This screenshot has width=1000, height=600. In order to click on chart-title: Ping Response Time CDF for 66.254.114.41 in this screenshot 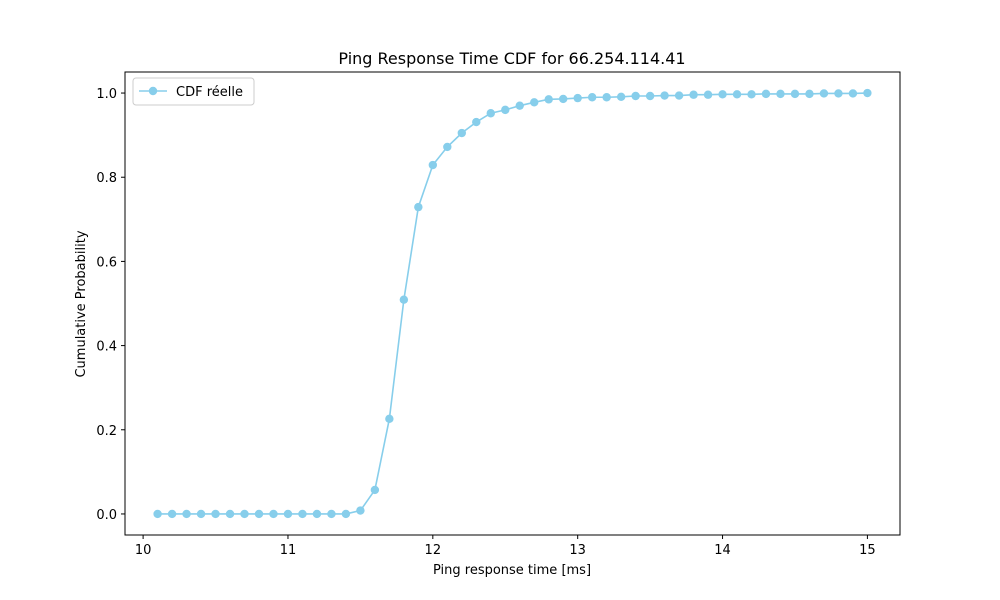, I will do `click(511, 58)`.